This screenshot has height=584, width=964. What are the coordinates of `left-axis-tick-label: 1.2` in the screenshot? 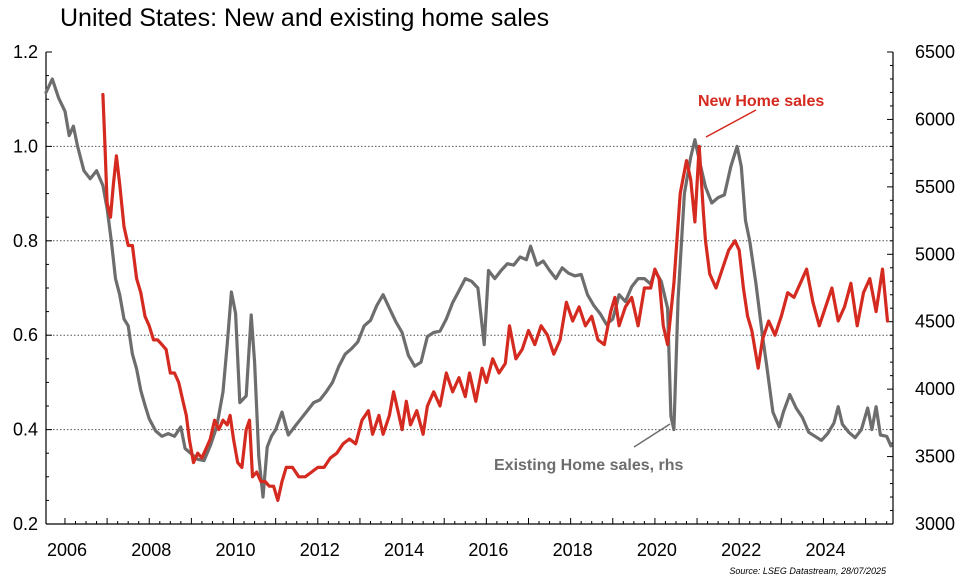 It's located at (25, 52).